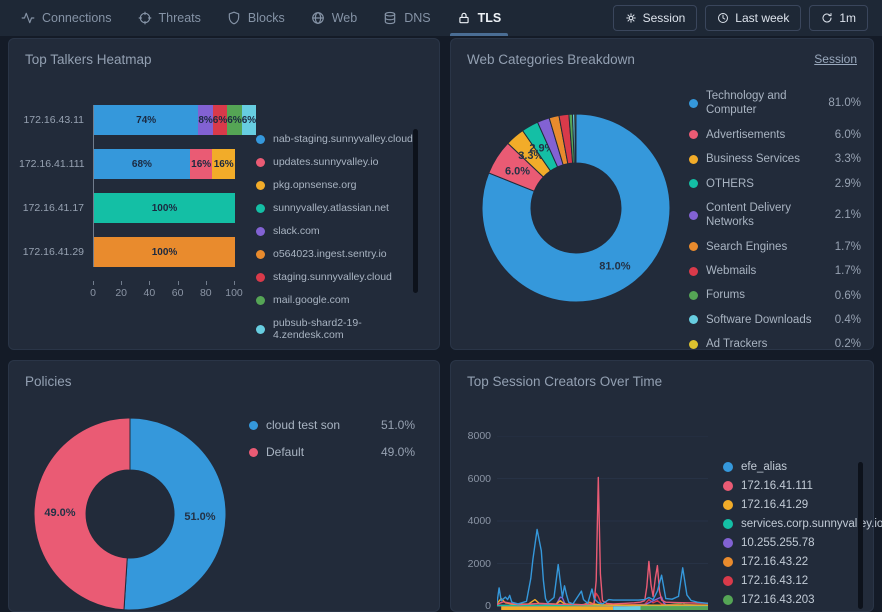  What do you see at coordinates (199, 517) in the screenshot?
I see `donut-slice-label: 51.0%` at bounding box center [199, 517].